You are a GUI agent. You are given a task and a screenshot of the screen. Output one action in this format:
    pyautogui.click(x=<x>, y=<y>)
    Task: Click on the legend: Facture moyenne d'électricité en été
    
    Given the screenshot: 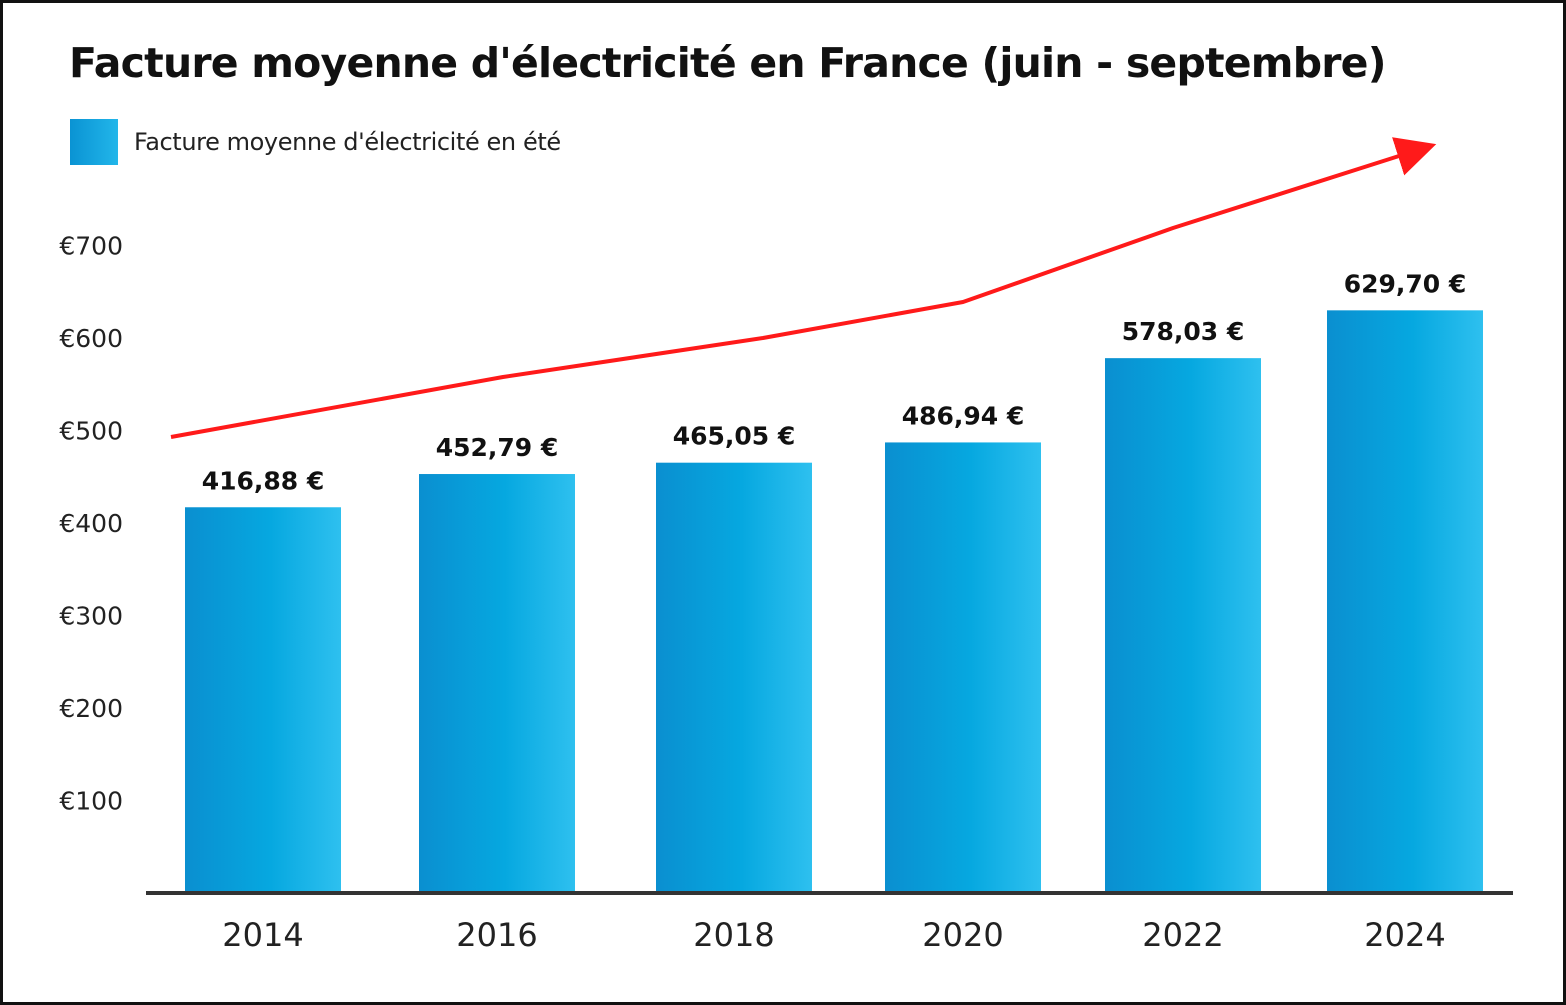 What is the action you would take?
    pyautogui.click(x=315, y=142)
    